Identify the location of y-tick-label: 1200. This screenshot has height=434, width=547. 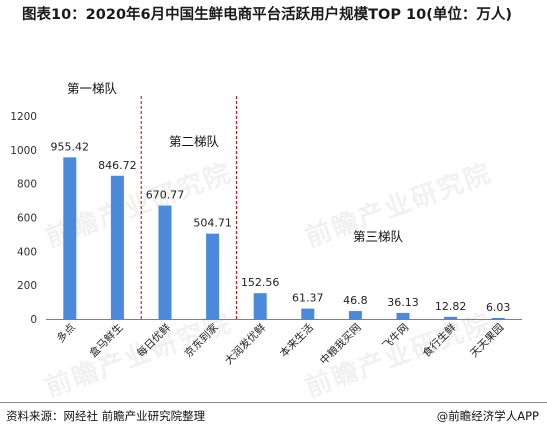
(23, 117).